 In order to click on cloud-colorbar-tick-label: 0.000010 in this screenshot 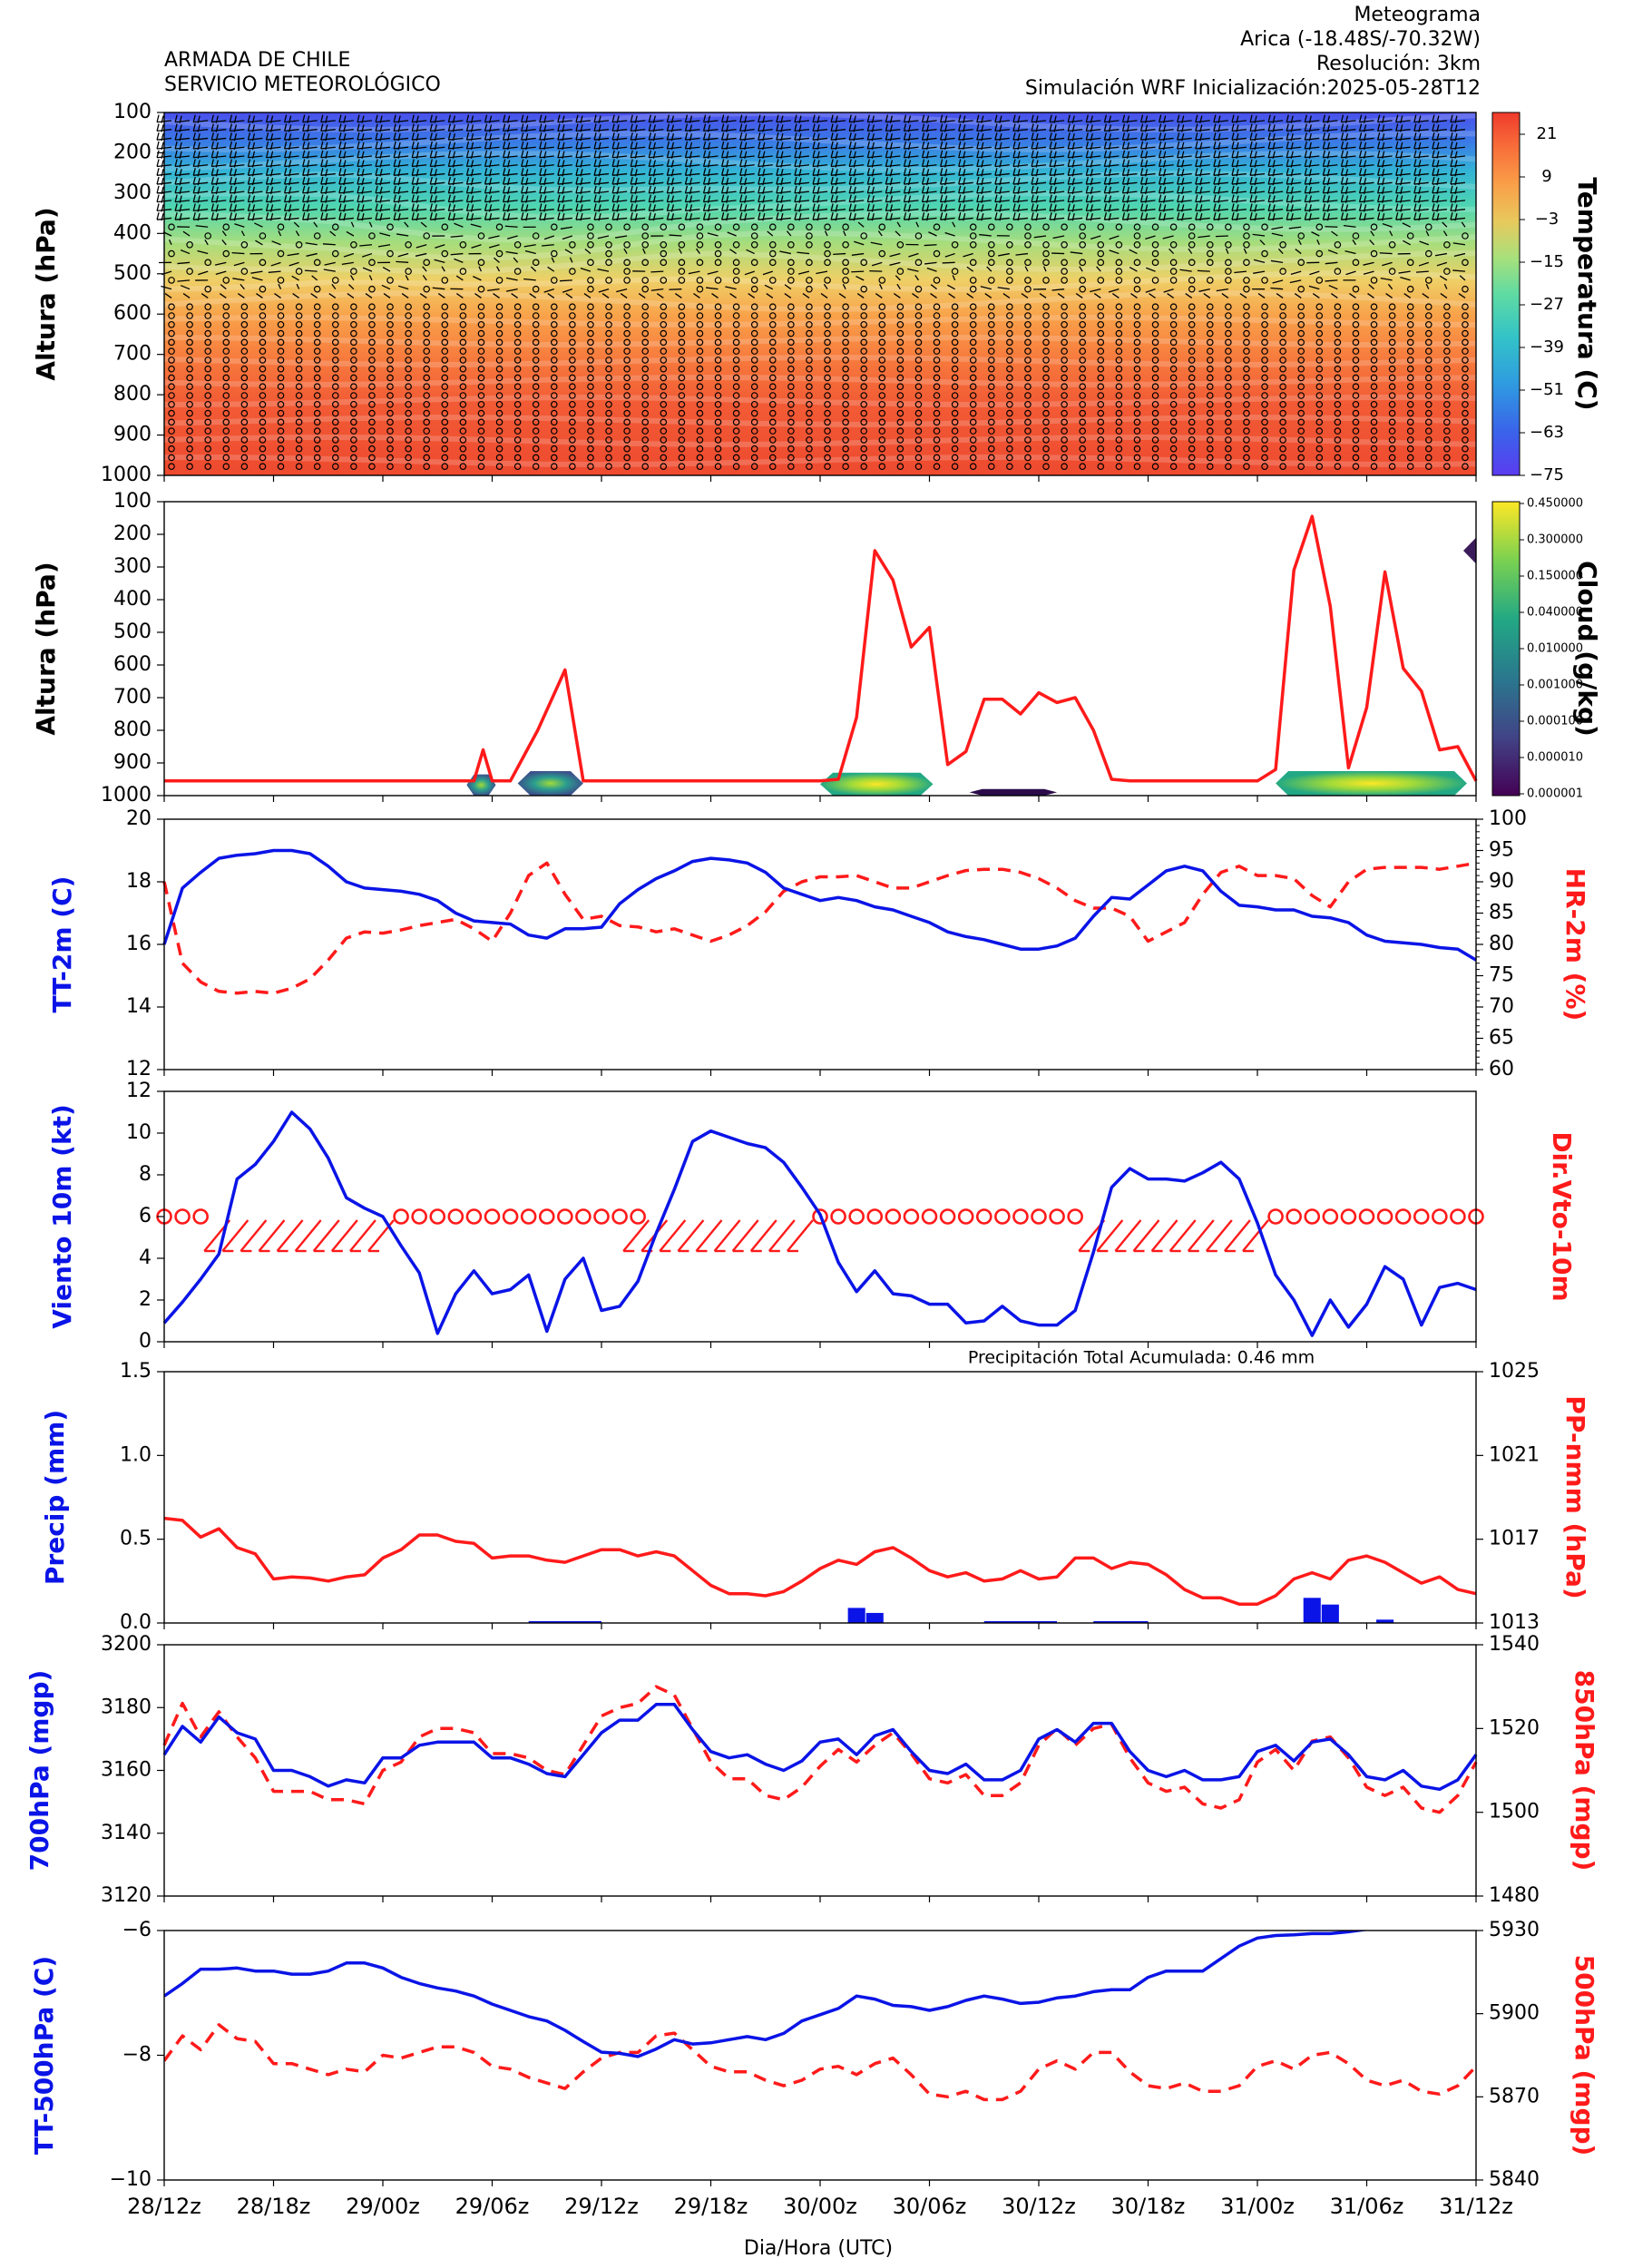, I will do `click(1555, 758)`.